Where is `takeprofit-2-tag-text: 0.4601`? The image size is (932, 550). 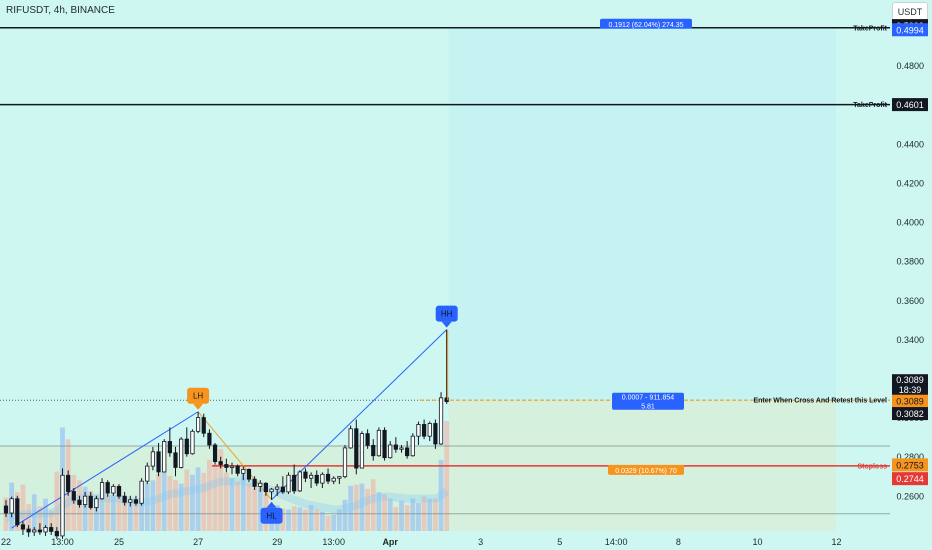 takeprofit-2-tag-text: 0.4601 is located at coordinates (910, 105).